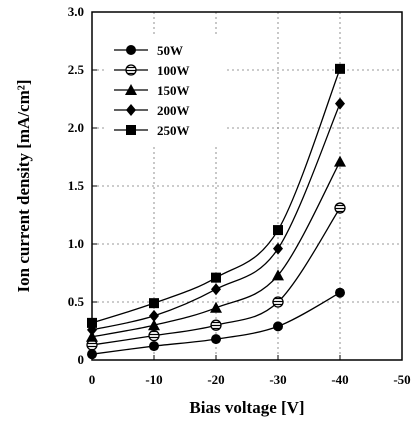 The height and width of the screenshot is (424, 416). I want to click on x-tick-label: -40, so click(339, 379).